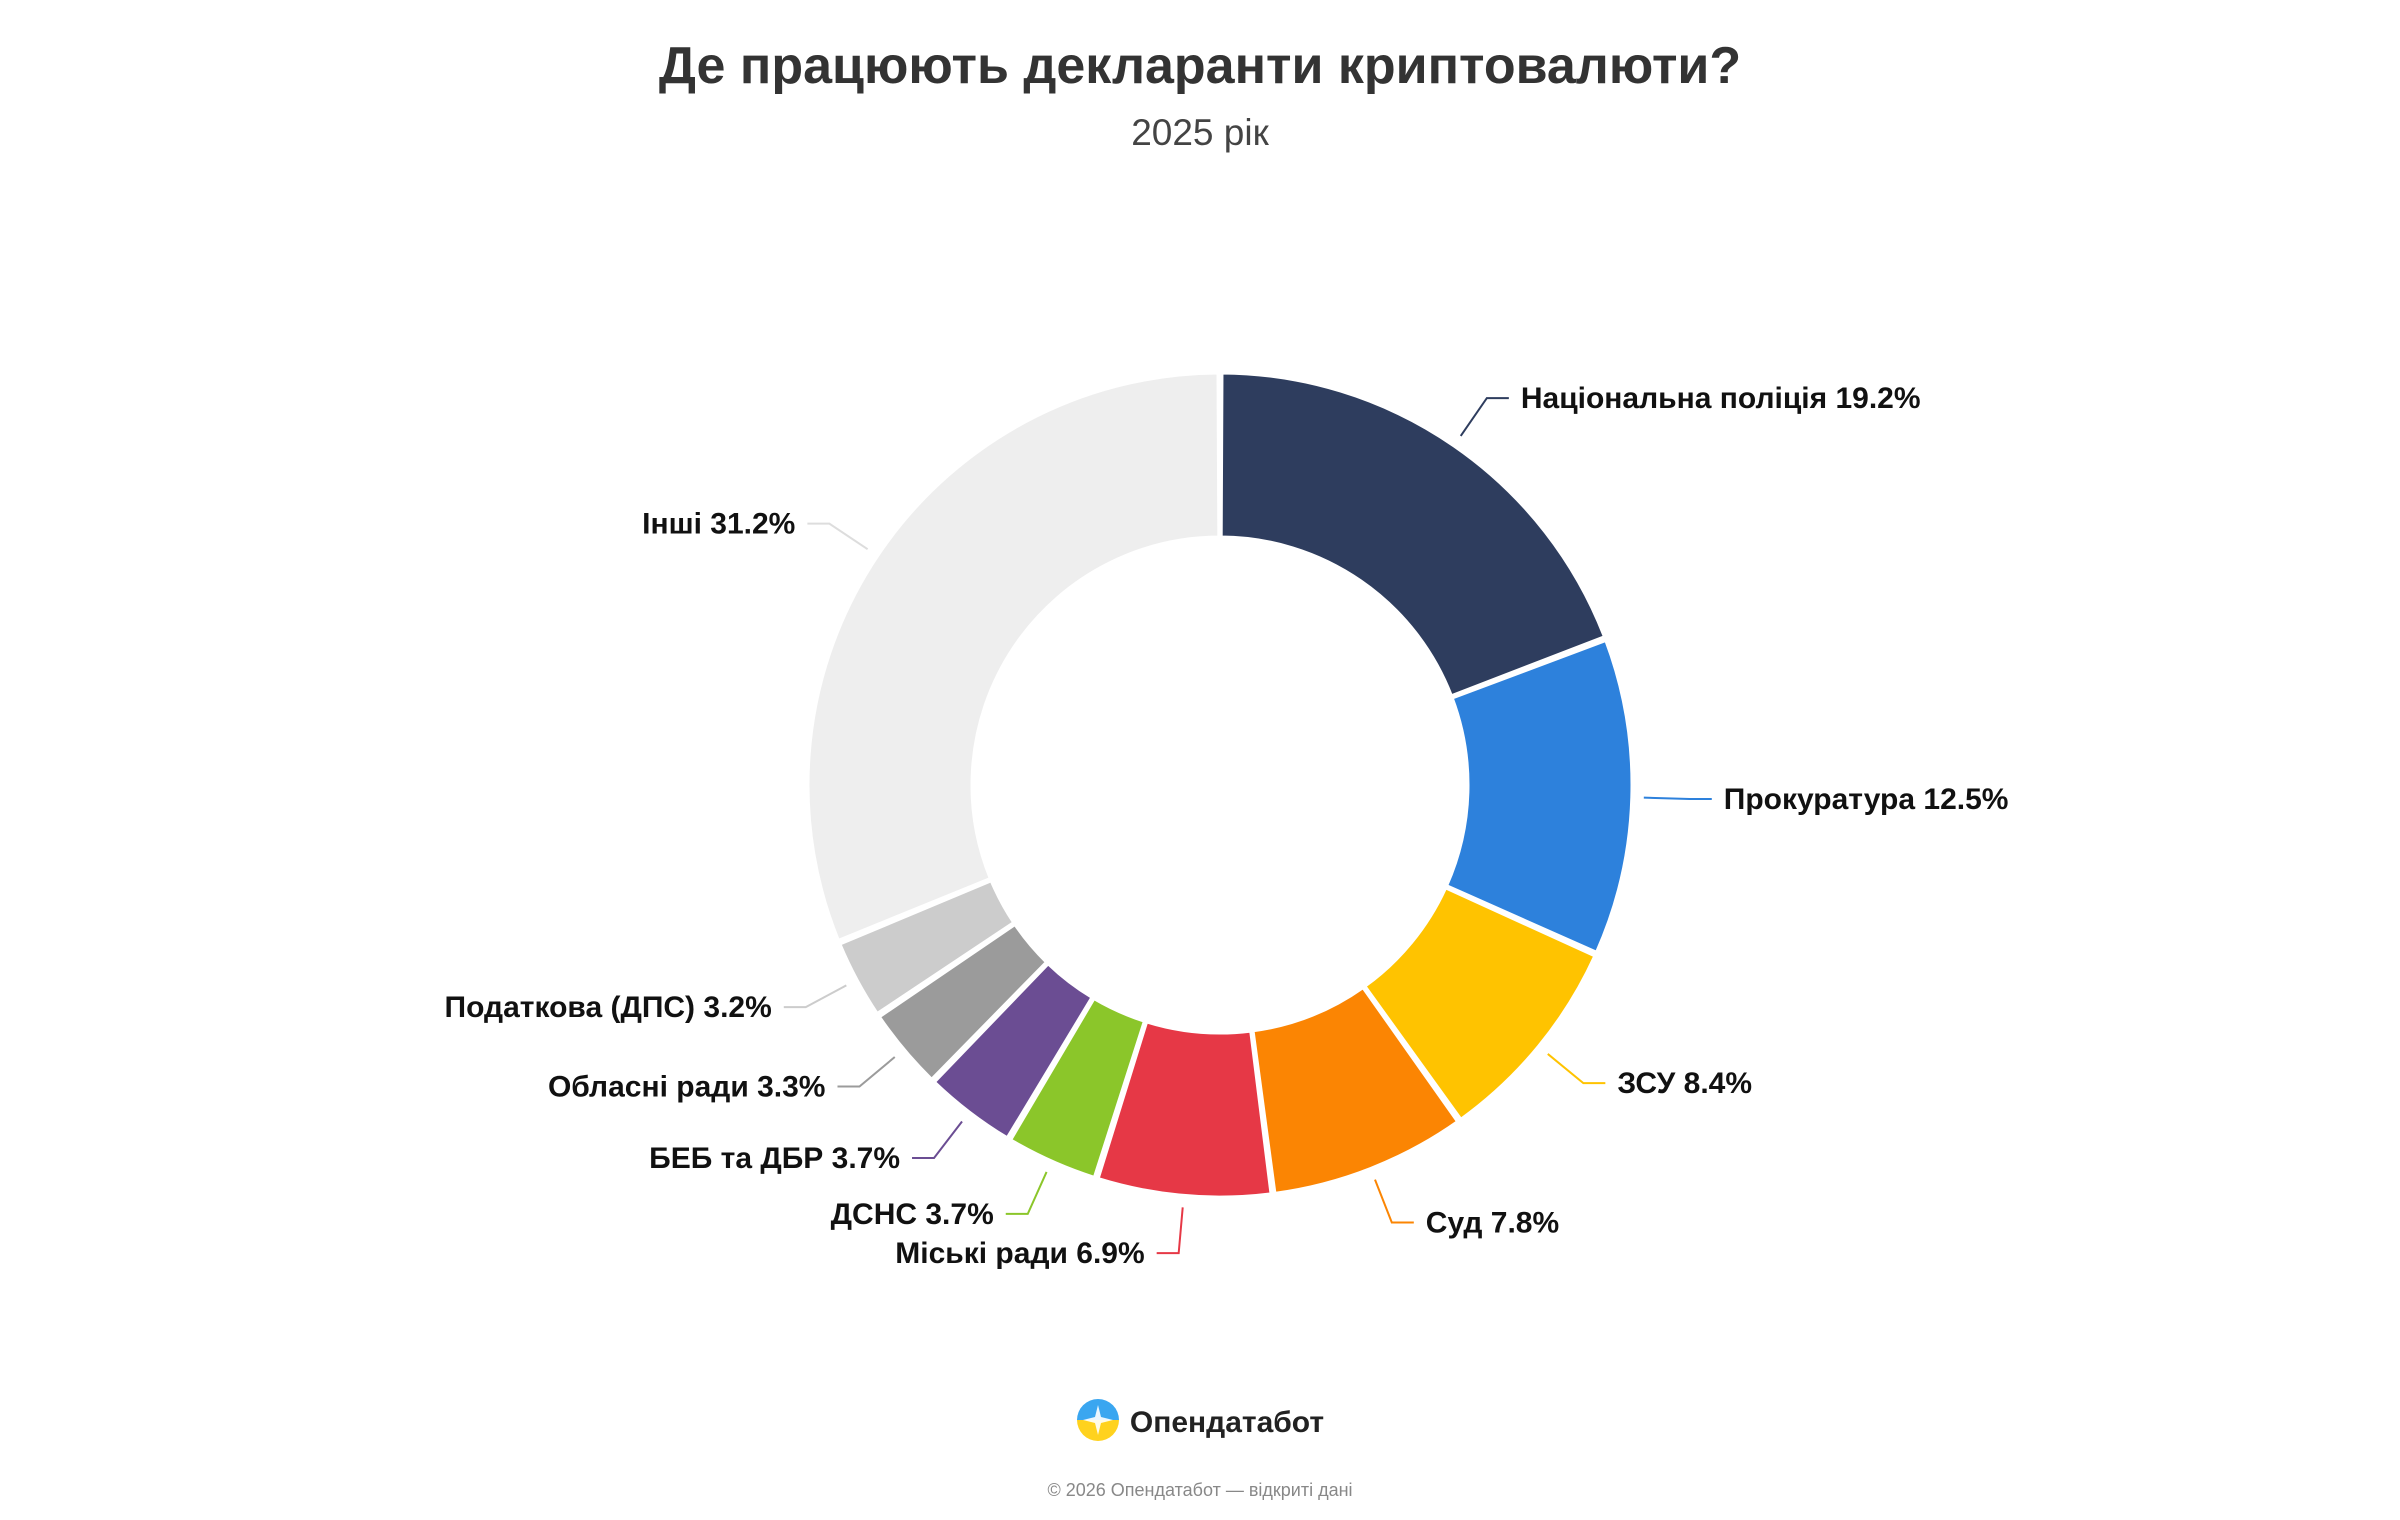  I want to click on slice-label-1: Прокуратура 12.5%, so click(1866, 799).